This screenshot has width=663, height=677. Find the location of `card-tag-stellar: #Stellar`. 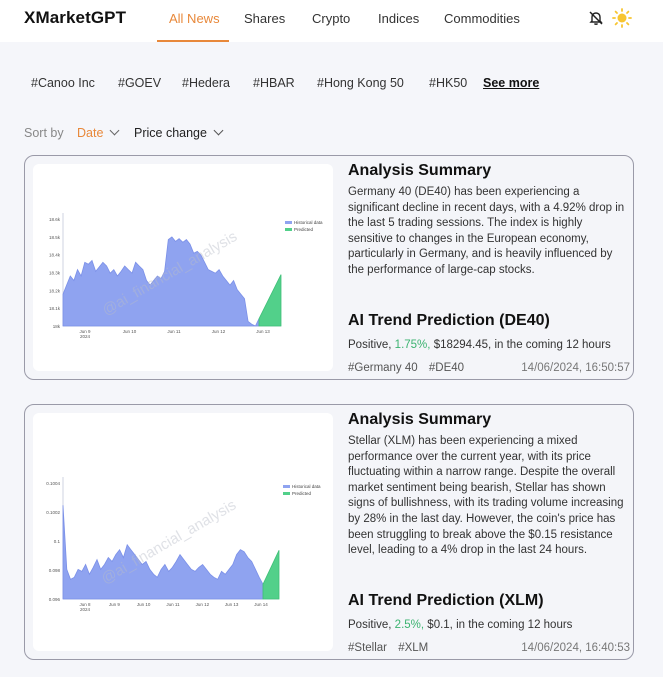

card-tag-stellar: #Stellar is located at coordinates (367, 648).